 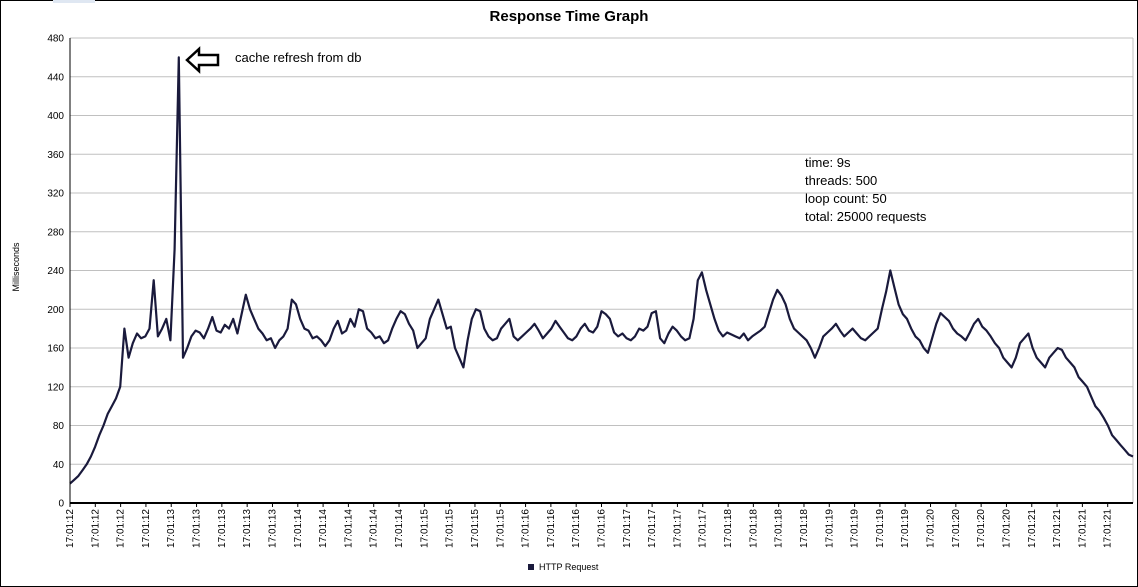 I want to click on y-tick-labels: 0 40 80 120 160 200 240 280 320 360 400 440 480, so click(x=55, y=272).